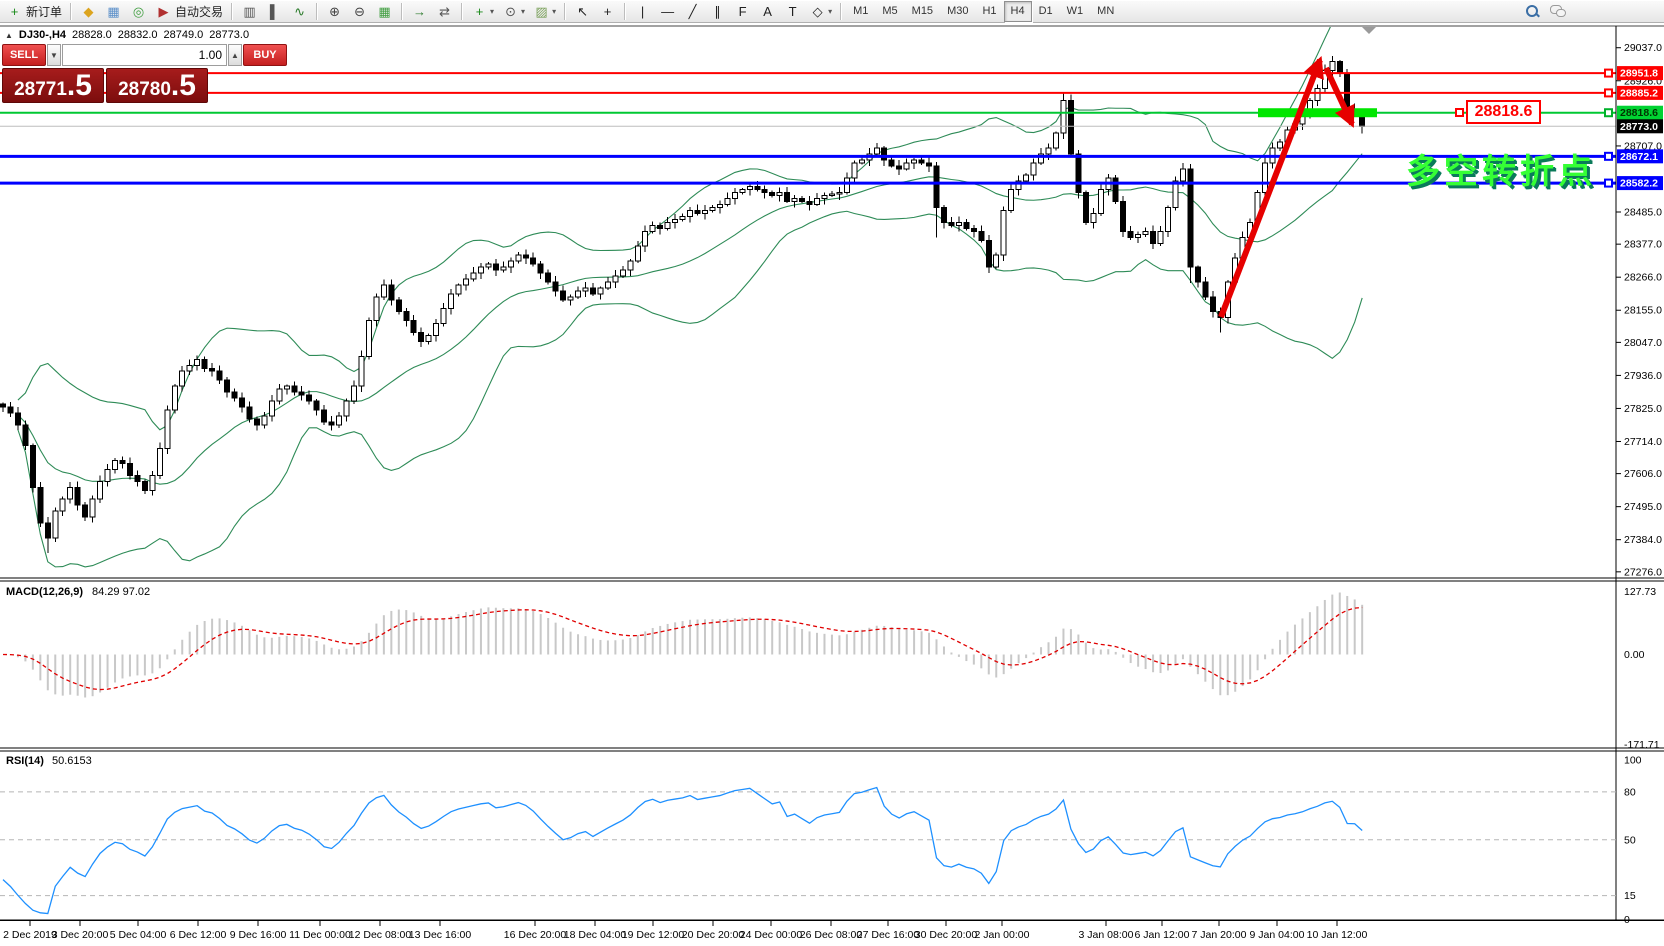  Describe the element at coordinates (1630, 896) in the screenshot. I see `svg-text: 15` at that location.